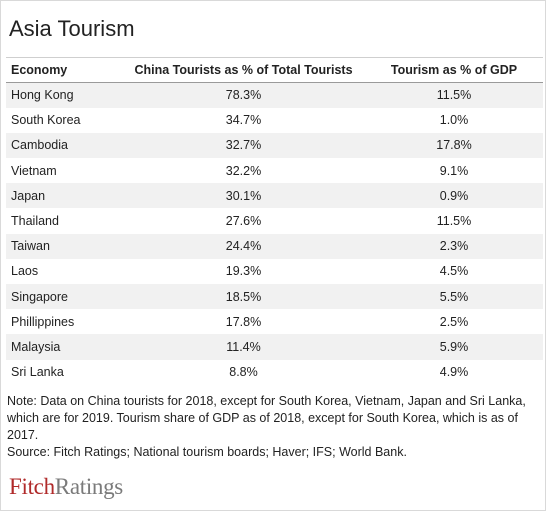 The height and width of the screenshot is (511, 546). Describe the element at coordinates (88, 486) in the screenshot. I see `logo-ratings-text: Ratings` at that location.